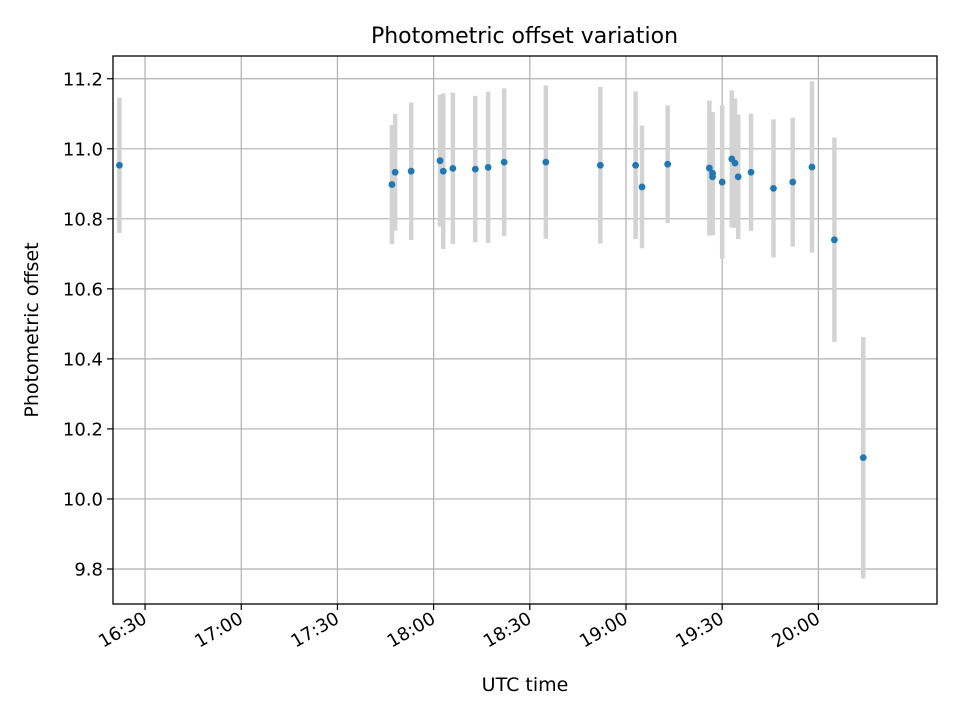 This screenshot has width=960, height=720. I want to click on y-tick-label: 11.0, so click(83, 149).